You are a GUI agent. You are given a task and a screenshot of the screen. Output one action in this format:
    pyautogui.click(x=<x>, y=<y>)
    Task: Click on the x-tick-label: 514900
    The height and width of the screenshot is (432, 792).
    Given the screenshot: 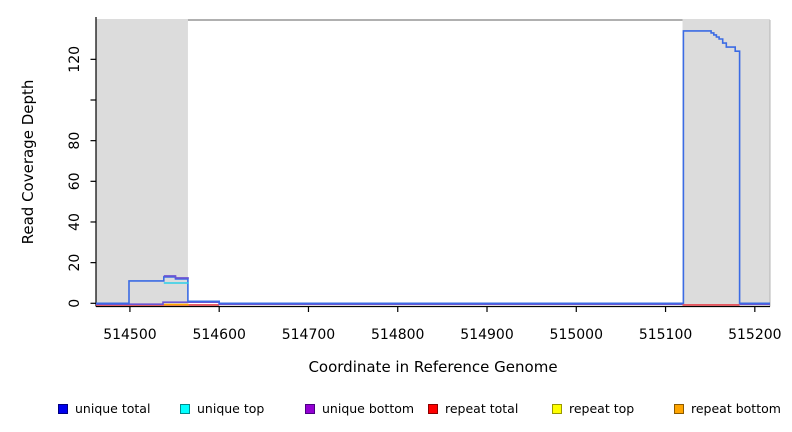 What is the action you would take?
    pyautogui.click(x=486, y=335)
    